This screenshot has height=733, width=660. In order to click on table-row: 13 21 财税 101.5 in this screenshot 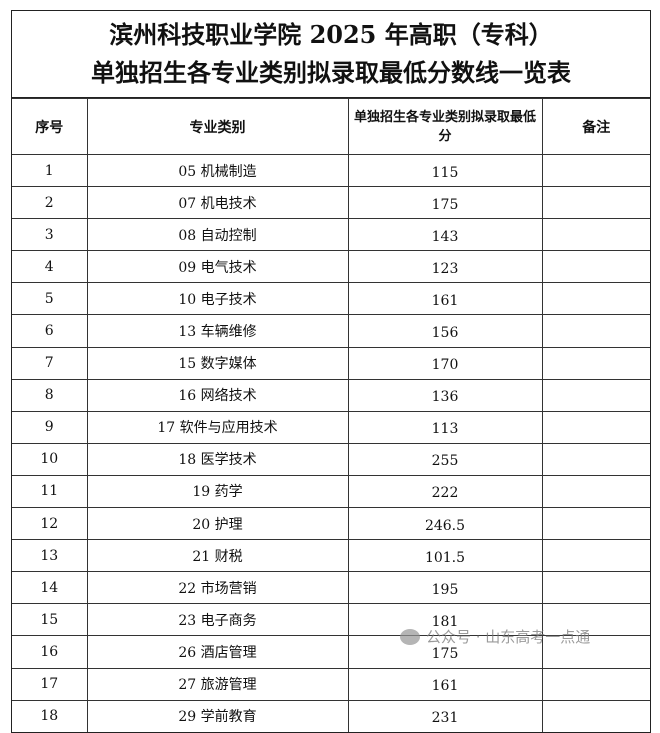, I will do `click(331, 556)`.